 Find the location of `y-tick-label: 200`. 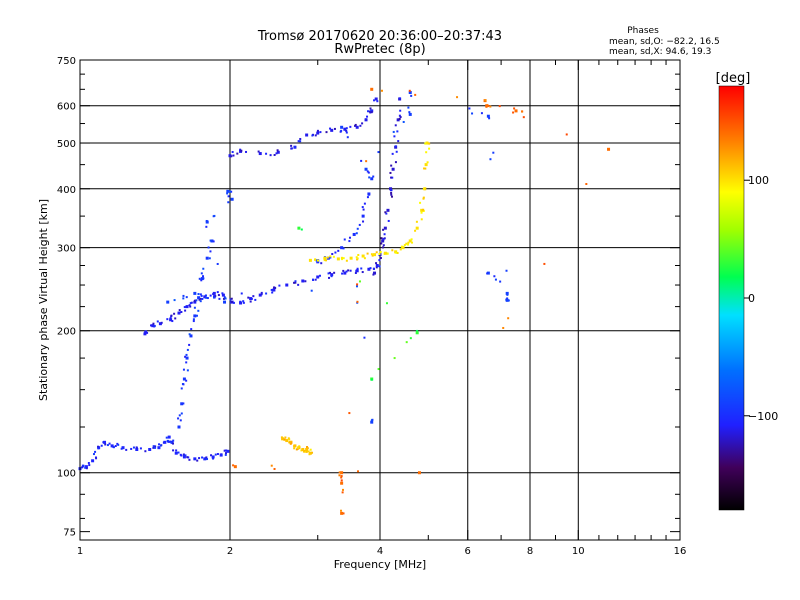

y-tick-label: 200 is located at coordinates (66, 332).